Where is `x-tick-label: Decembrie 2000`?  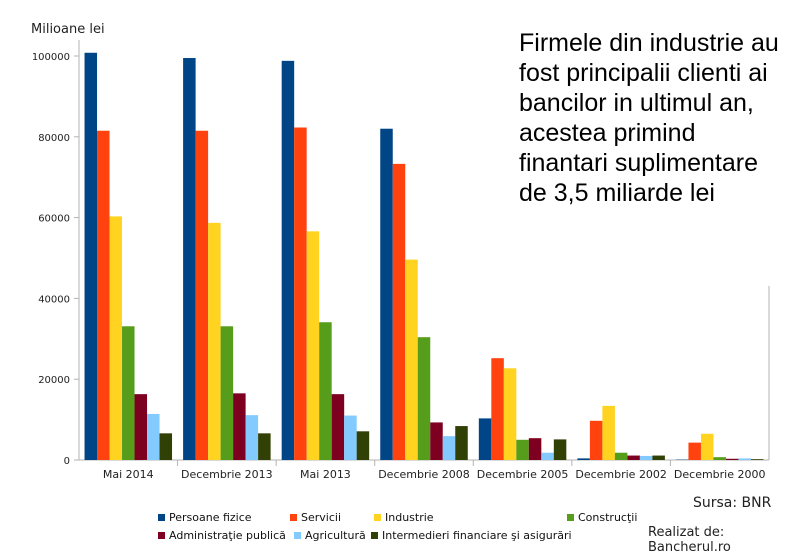 x-tick-label: Decembrie 2000 is located at coordinates (720, 474).